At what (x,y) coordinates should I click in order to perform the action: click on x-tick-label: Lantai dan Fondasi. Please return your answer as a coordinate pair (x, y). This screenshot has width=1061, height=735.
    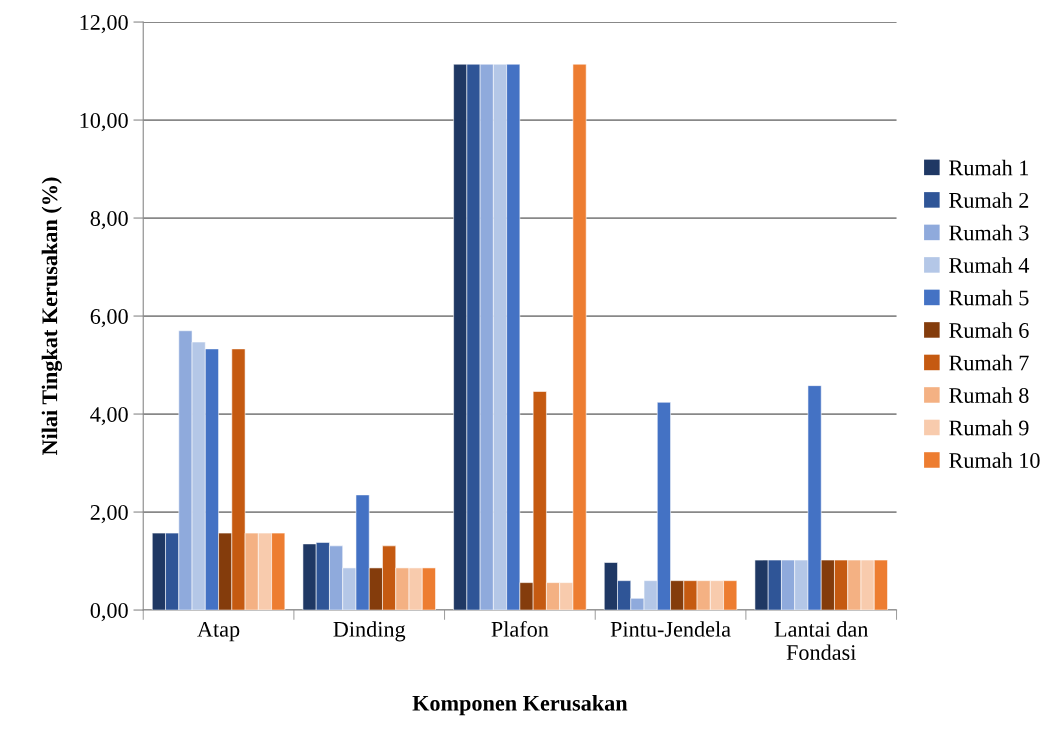
    Looking at the image, I should click on (821, 641).